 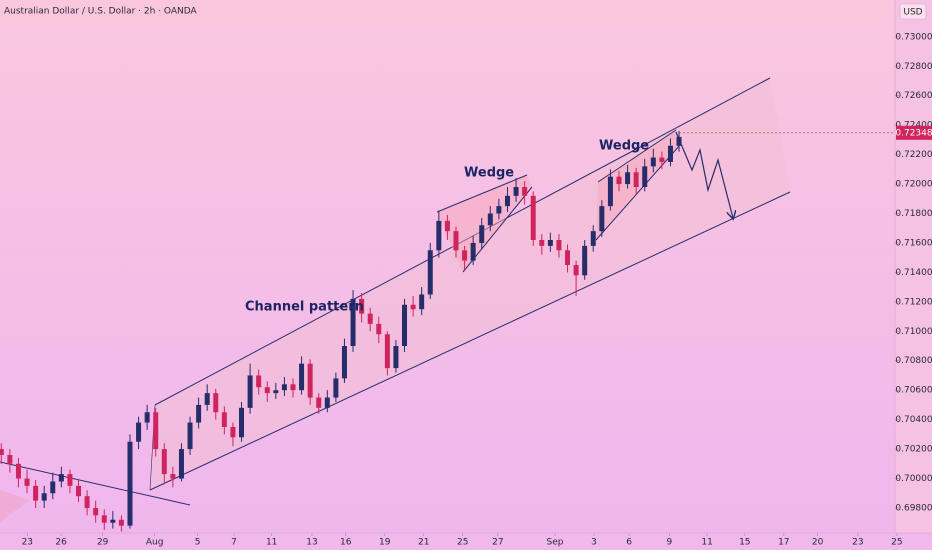 I want to click on x-tick-label: 23, so click(x=857, y=543).